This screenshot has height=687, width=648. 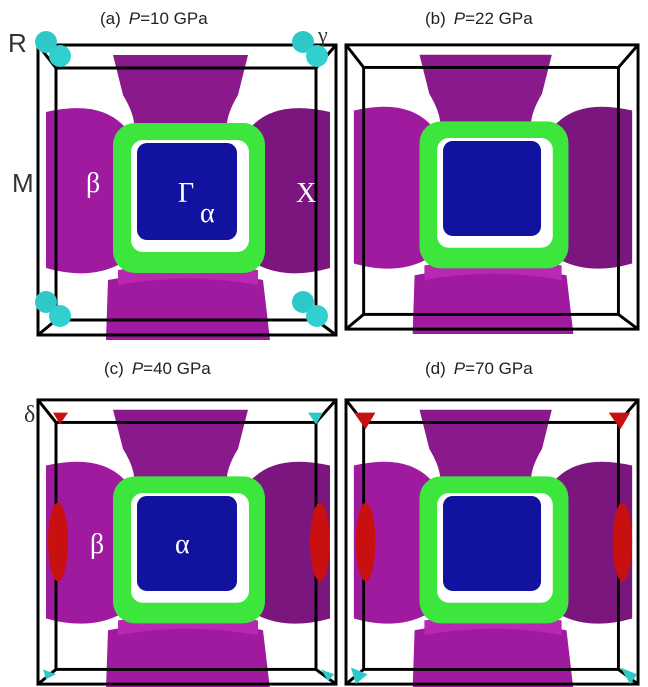 I want to click on point-label: M, so click(x=23, y=183).